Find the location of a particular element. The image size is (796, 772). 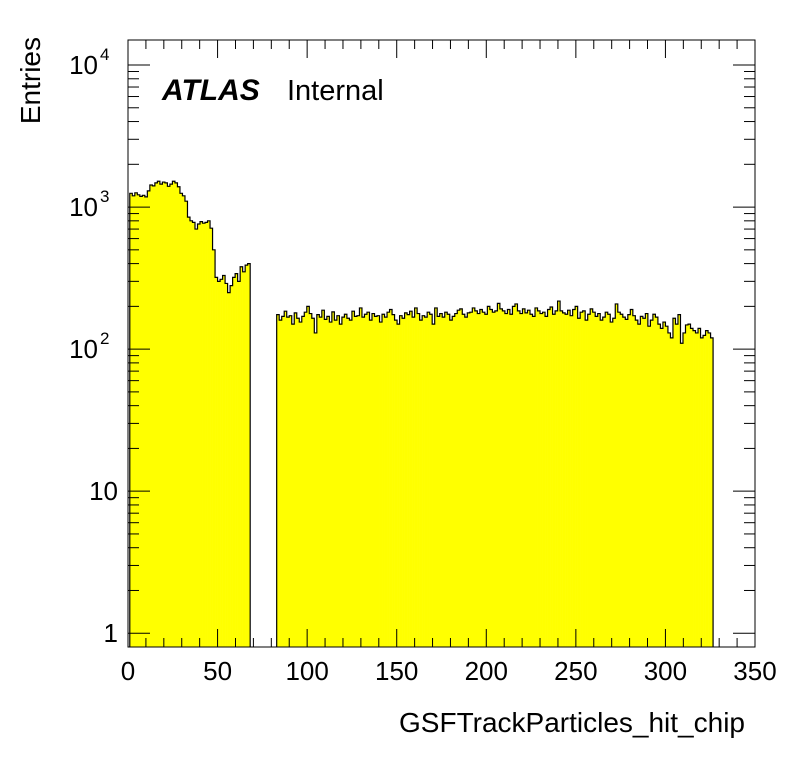

x-tick-label: 50 is located at coordinates (217, 671).